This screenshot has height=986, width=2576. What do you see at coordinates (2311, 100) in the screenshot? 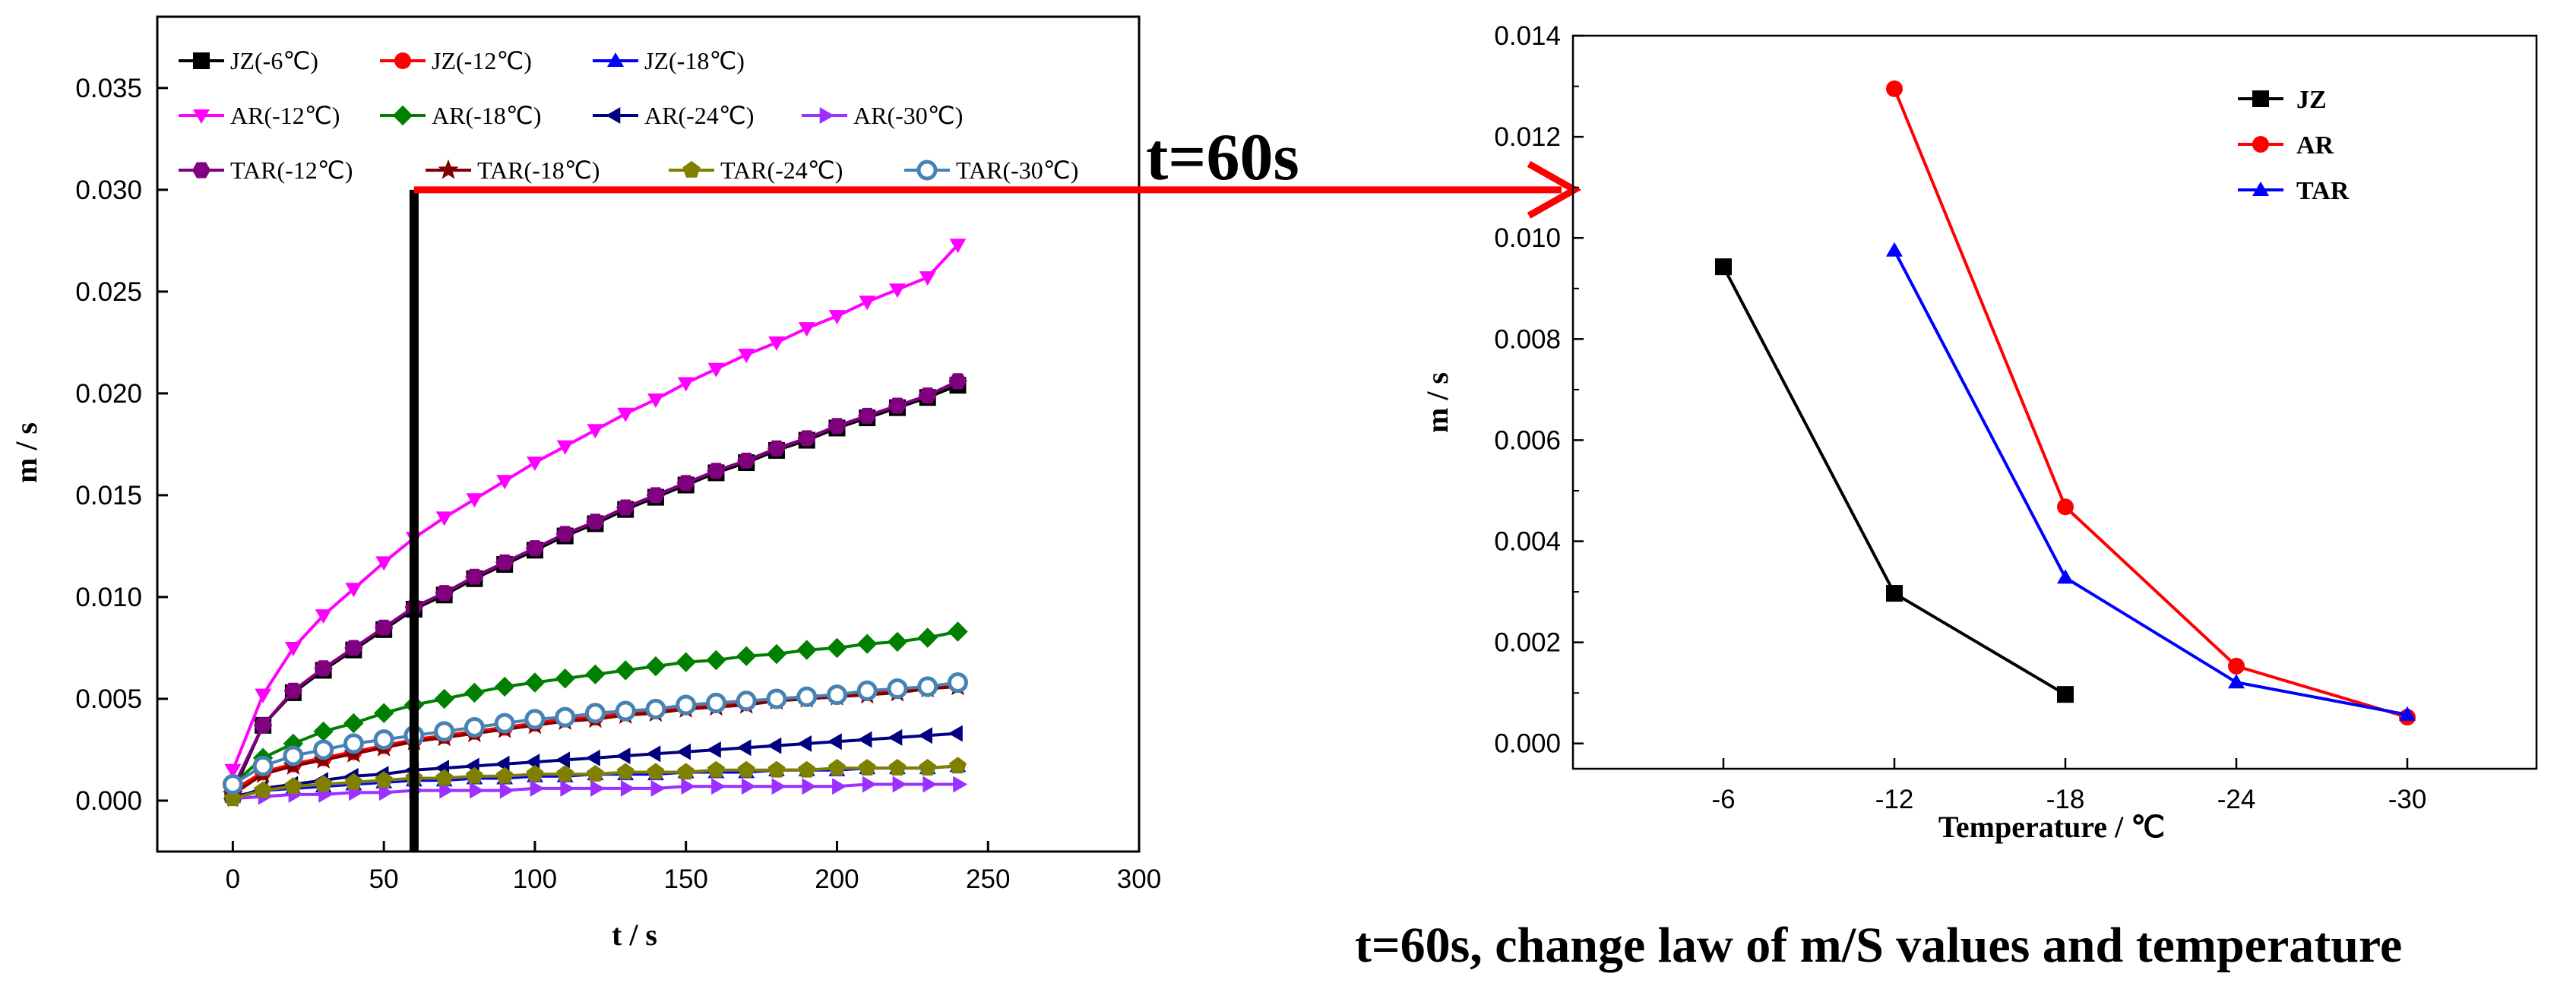
I see `legend-label-JZ: JZ` at bounding box center [2311, 100].